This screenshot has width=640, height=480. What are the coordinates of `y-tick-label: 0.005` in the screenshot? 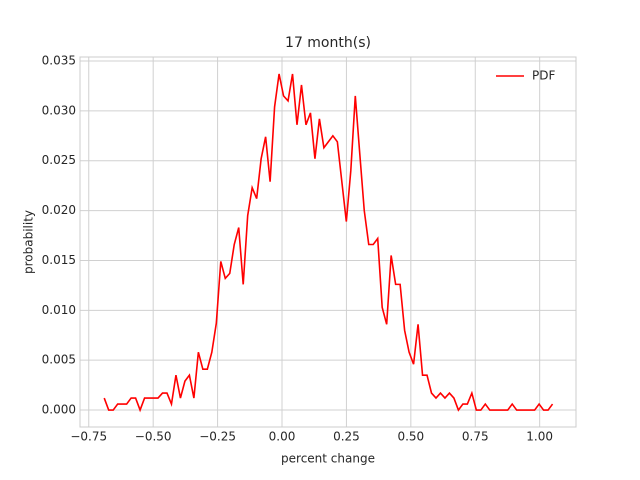 It's located at (59, 360).